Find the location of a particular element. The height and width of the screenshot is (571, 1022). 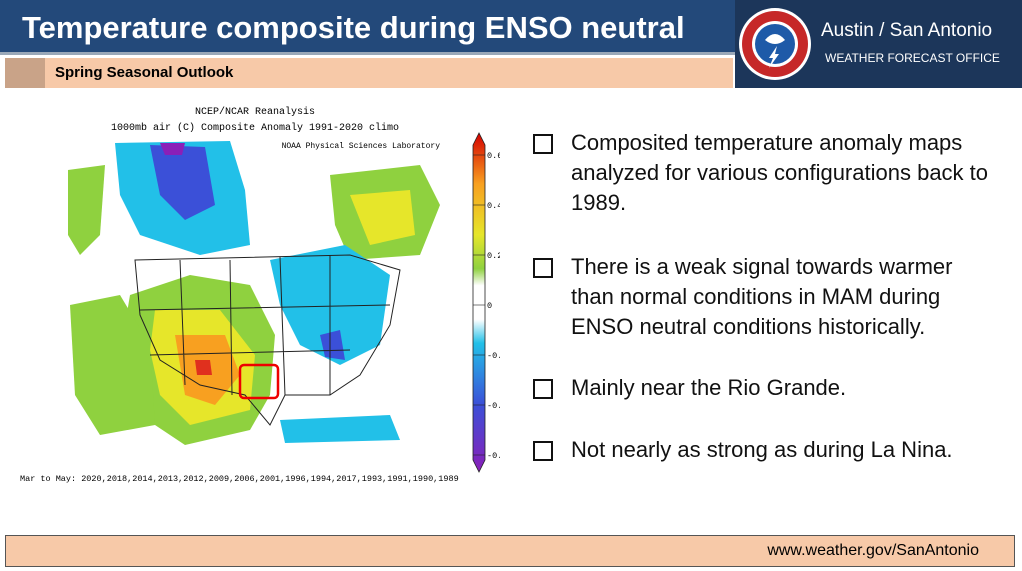

colorbar-label: 0 is located at coordinates (489, 306).